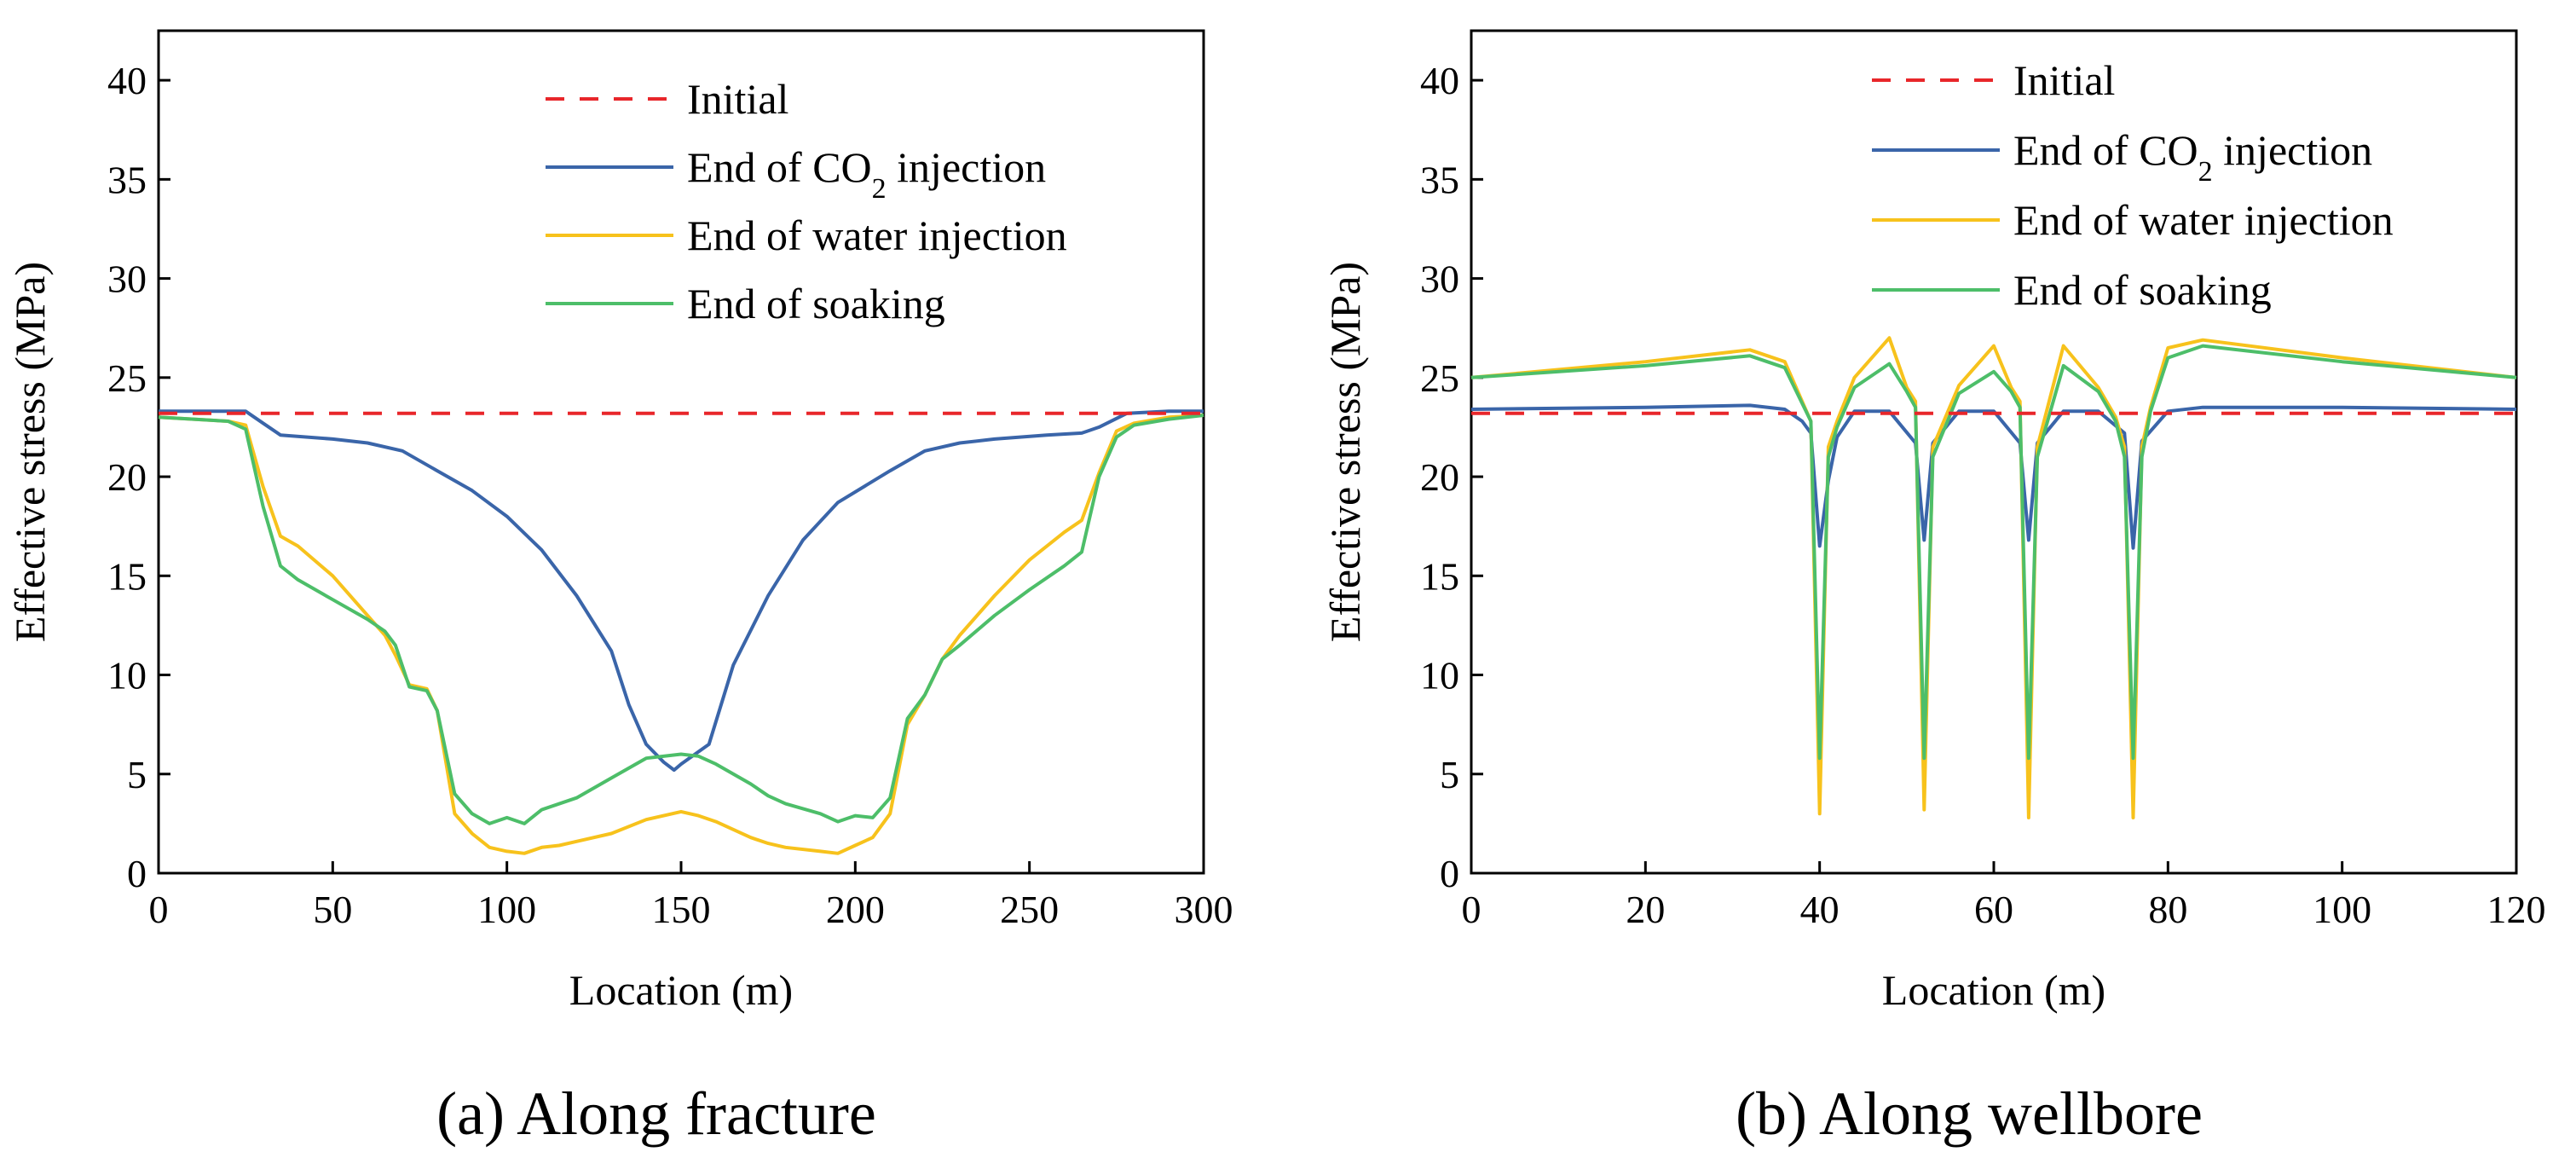 This screenshot has width=2576, height=1175. Describe the element at coordinates (2167, 909) in the screenshot. I see `x-tick-label: 80` at that location.